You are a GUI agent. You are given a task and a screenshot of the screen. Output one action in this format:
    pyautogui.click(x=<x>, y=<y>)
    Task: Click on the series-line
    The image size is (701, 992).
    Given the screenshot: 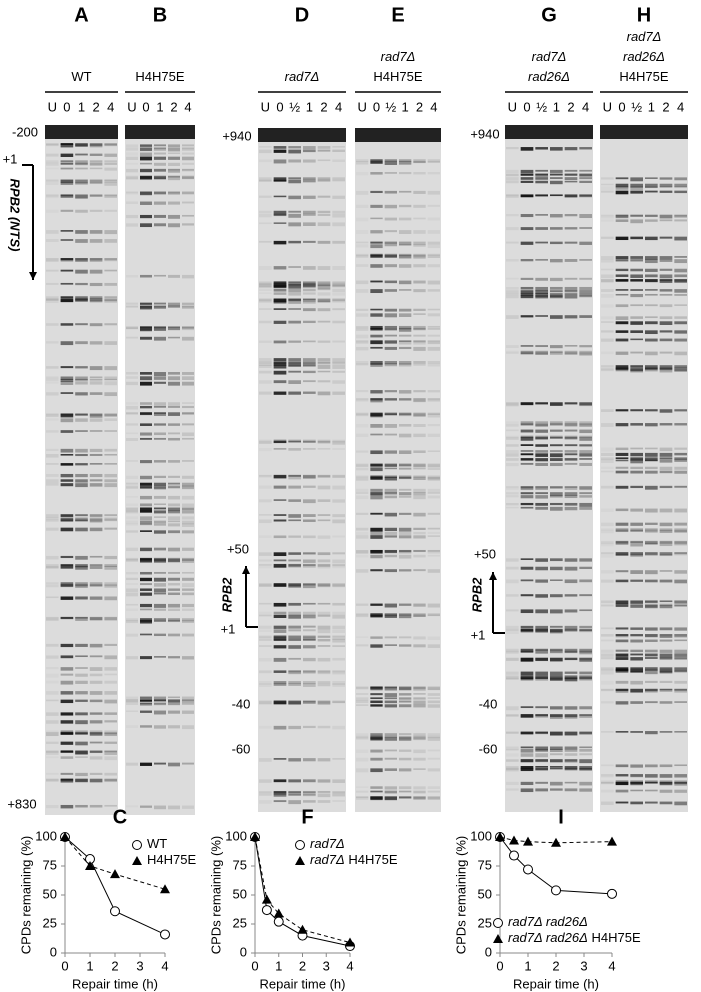 What is the action you would take?
    pyautogui.click(x=115, y=863)
    